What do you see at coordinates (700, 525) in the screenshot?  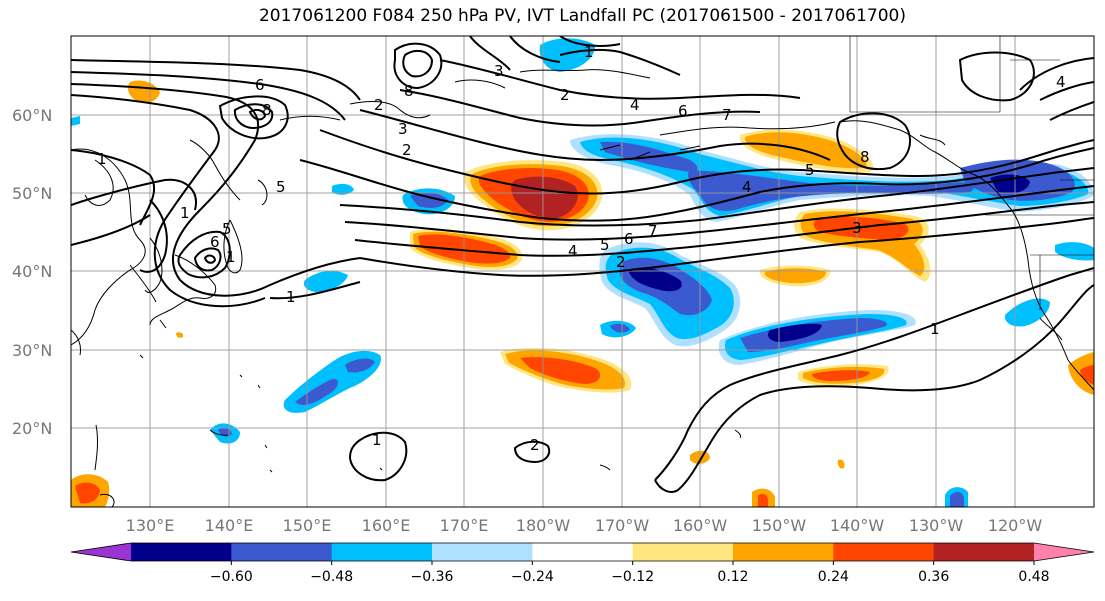 I see `lon-label: 160°W` at bounding box center [700, 525].